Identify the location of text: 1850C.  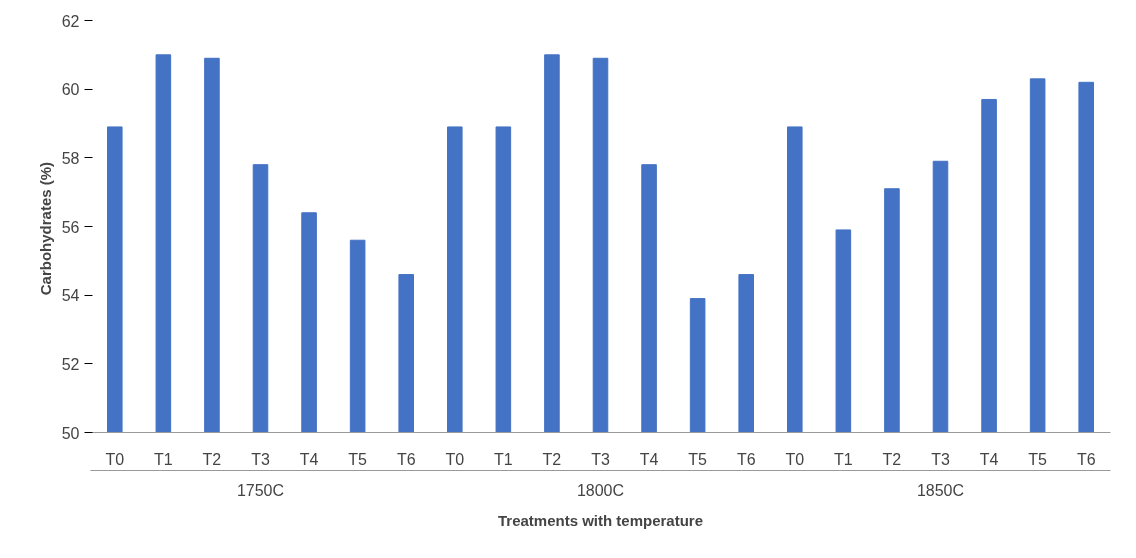
(940, 490).